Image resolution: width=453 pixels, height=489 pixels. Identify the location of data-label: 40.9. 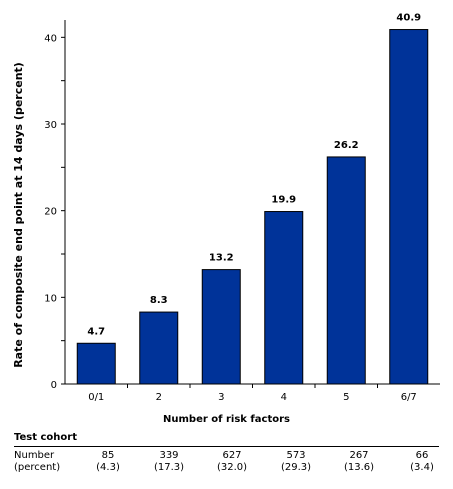
(408, 18).